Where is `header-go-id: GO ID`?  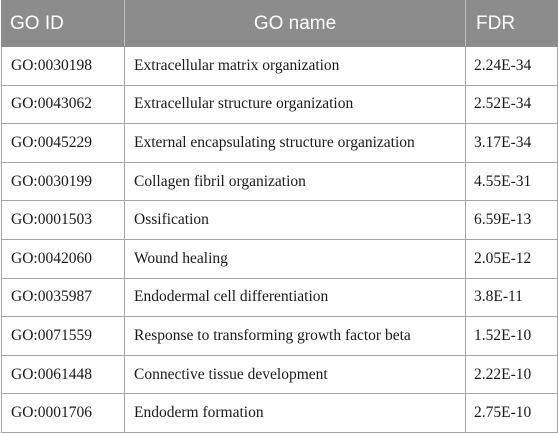 header-go-id: GO ID is located at coordinates (63, 23).